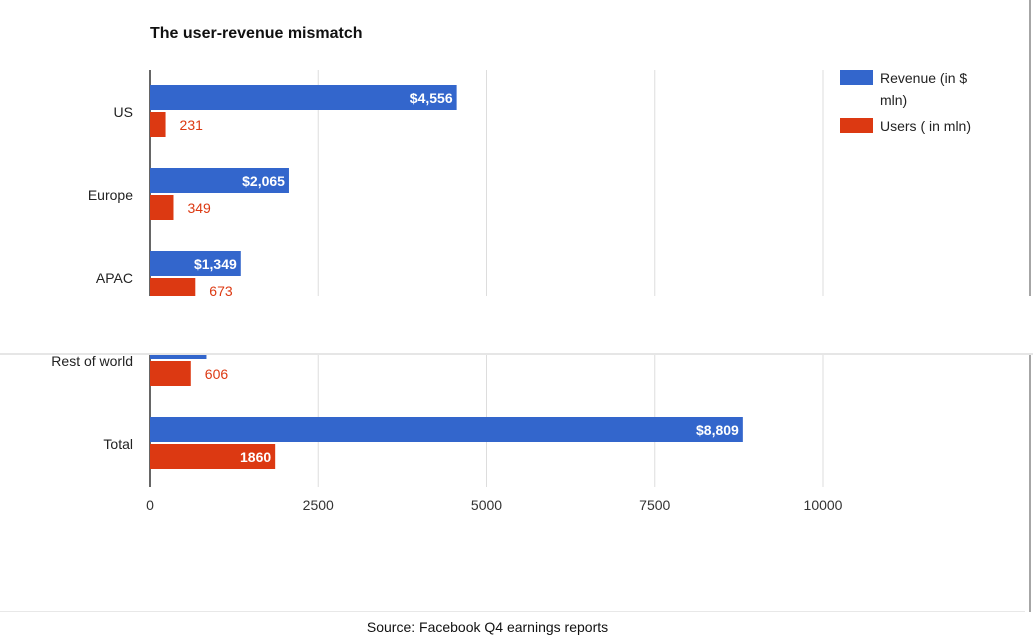 The width and height of the screenshot is (1033, 644). I want to click on legend-label: Users ( in mln), so click(925, 126).